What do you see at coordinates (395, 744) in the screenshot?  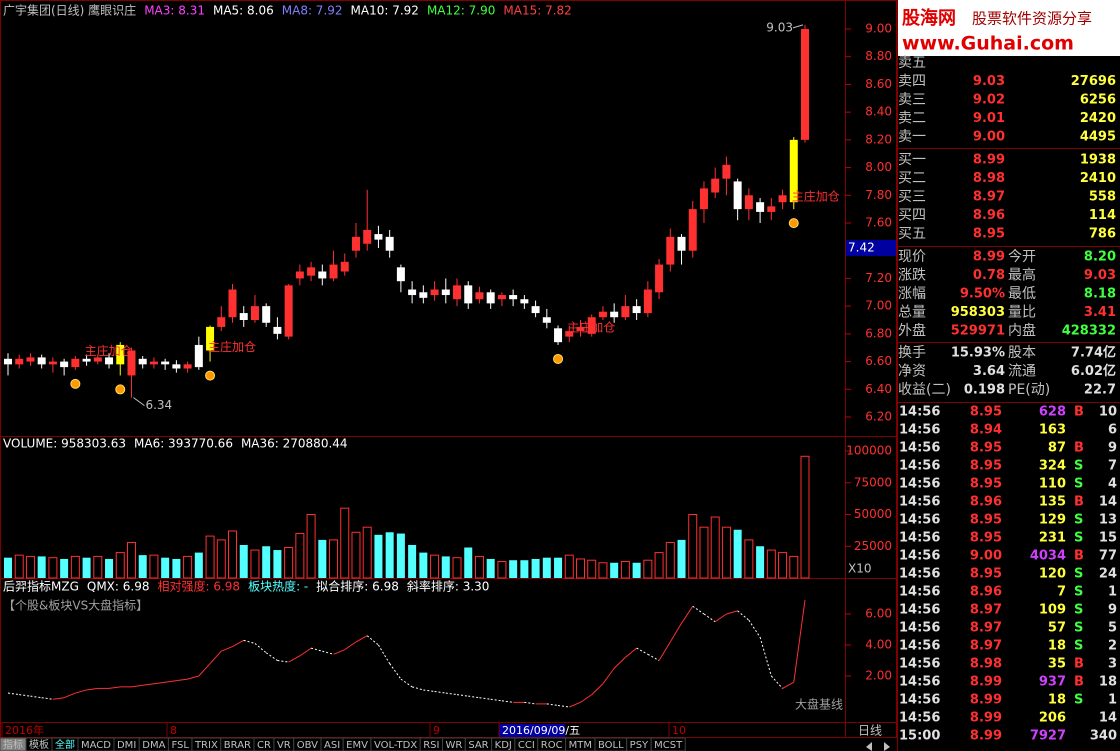 I see `tab: VOL-TDX` at bounding box center [395, 744].